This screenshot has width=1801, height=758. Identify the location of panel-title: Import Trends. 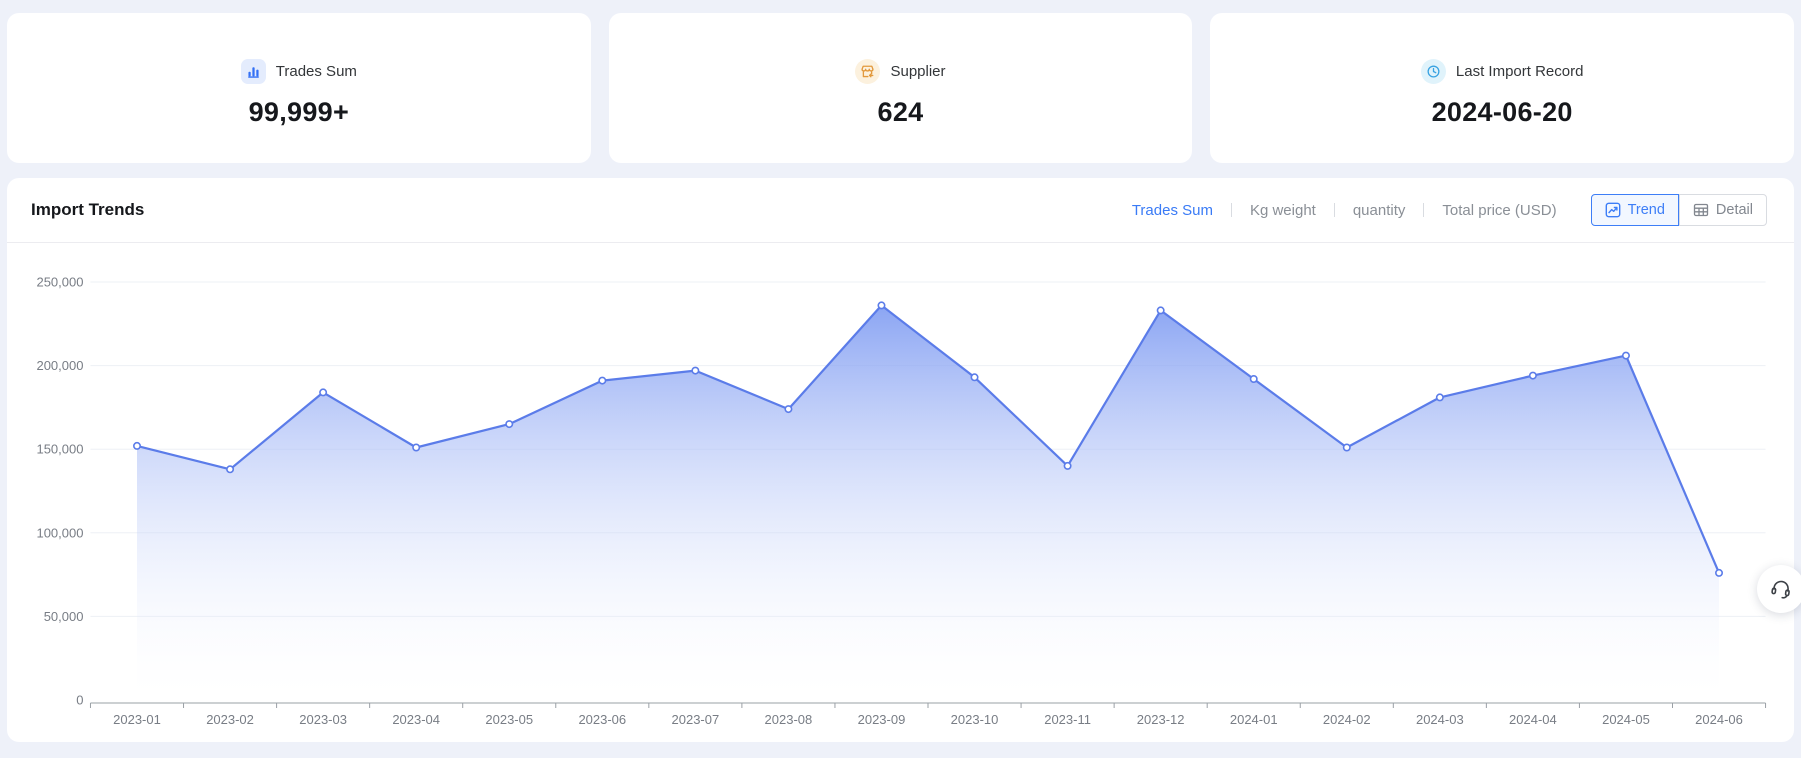
(88, 209).